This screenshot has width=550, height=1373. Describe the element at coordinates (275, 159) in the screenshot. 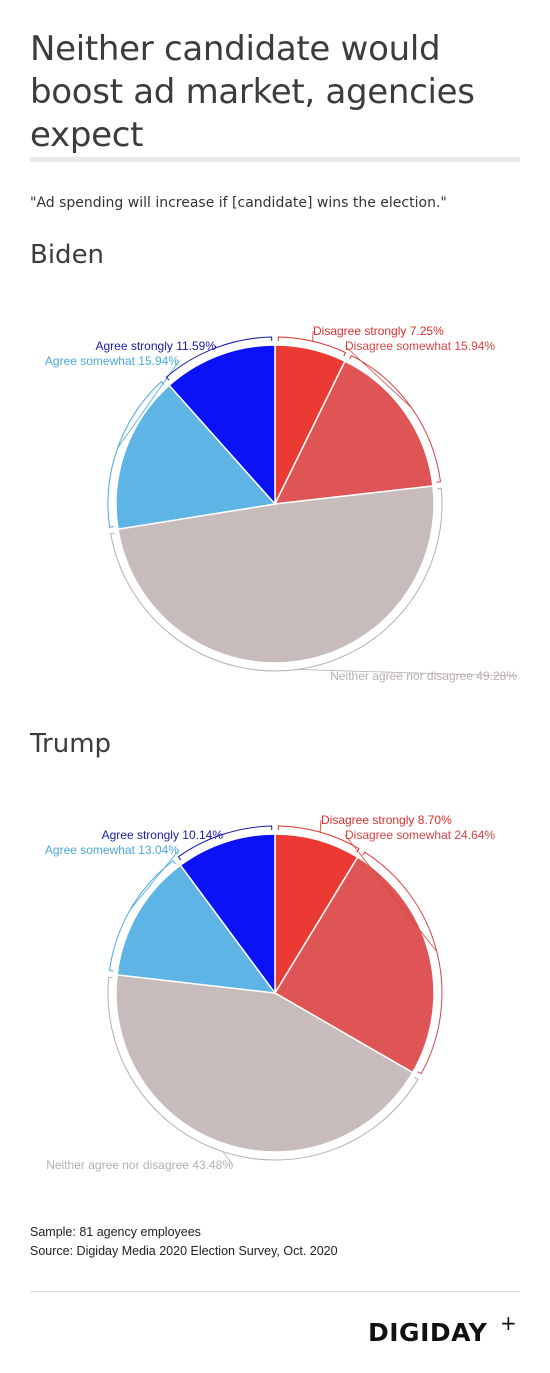

I see `title-divider` at that location.